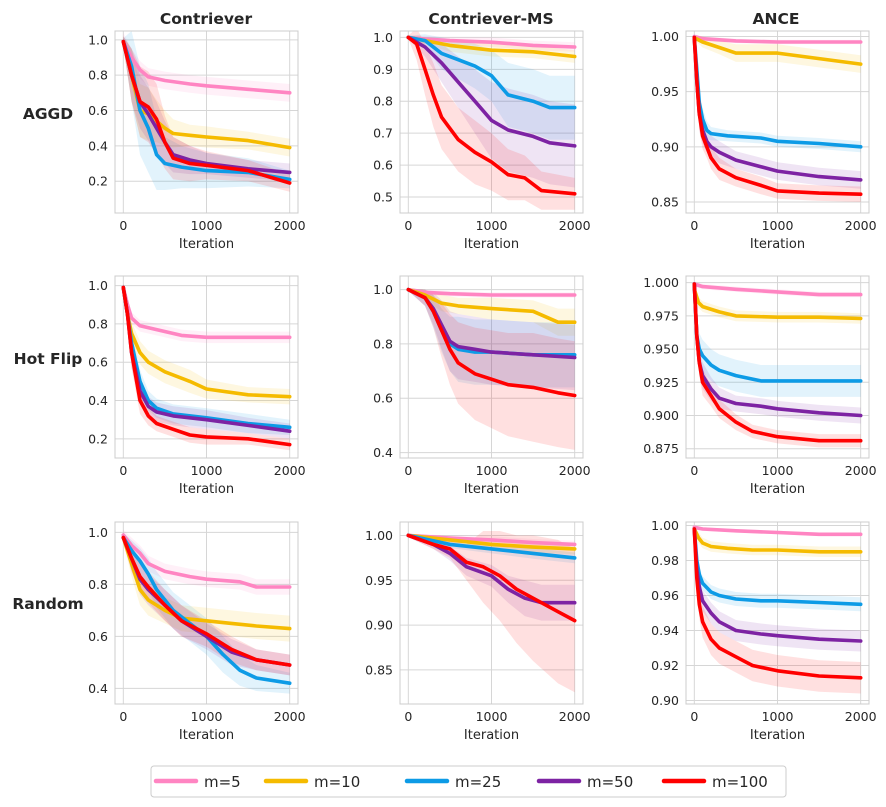 This screenshot has height=807, width=886. I want to click on column-titles: Contriever Contriever-MS ANCE, so click(480, 19).